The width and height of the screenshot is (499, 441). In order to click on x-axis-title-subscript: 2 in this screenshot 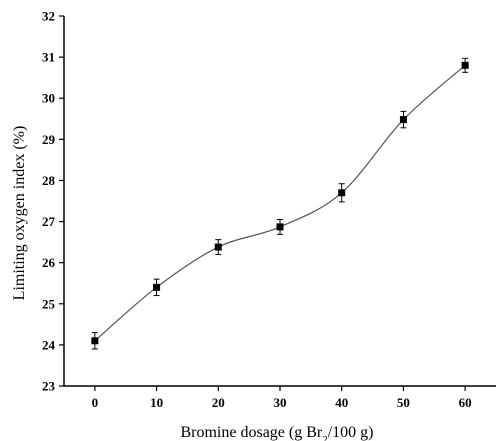, I will do `click(325, 437)`.